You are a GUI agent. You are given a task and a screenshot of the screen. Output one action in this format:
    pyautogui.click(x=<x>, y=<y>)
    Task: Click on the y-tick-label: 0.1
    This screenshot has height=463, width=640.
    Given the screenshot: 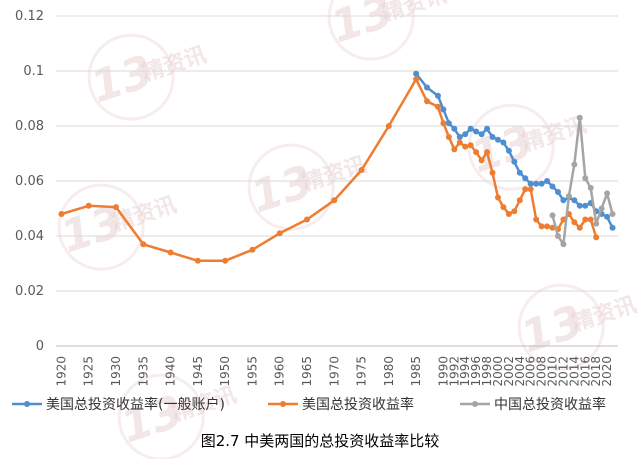 What is the action you would take?
    pyautogui.click(x=33, y=71)
    